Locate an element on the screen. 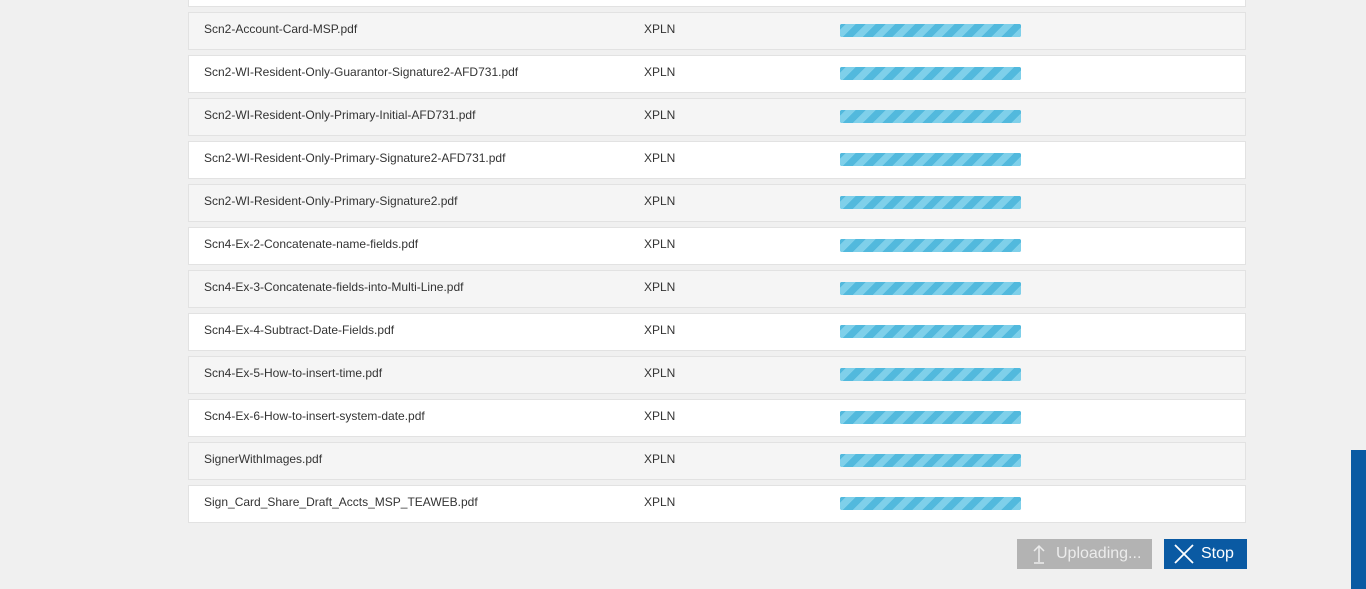  upload-arrow-icon is located at coordinates (1039, 554).